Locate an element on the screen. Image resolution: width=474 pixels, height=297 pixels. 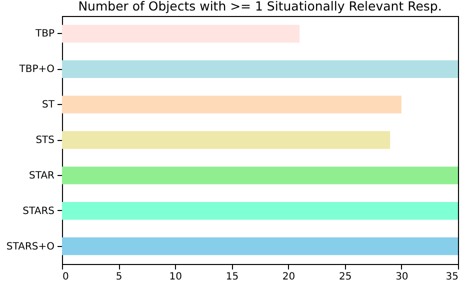
x-tick-label: 20 is located at coordinates (289, 277).